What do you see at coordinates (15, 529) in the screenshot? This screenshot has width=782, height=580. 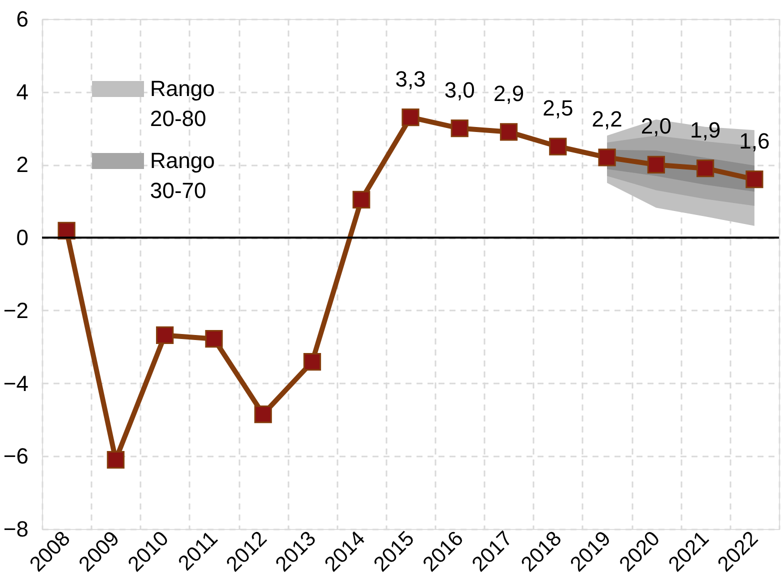 I see `y-tick-label: −8` at bounding box center [15, 529].